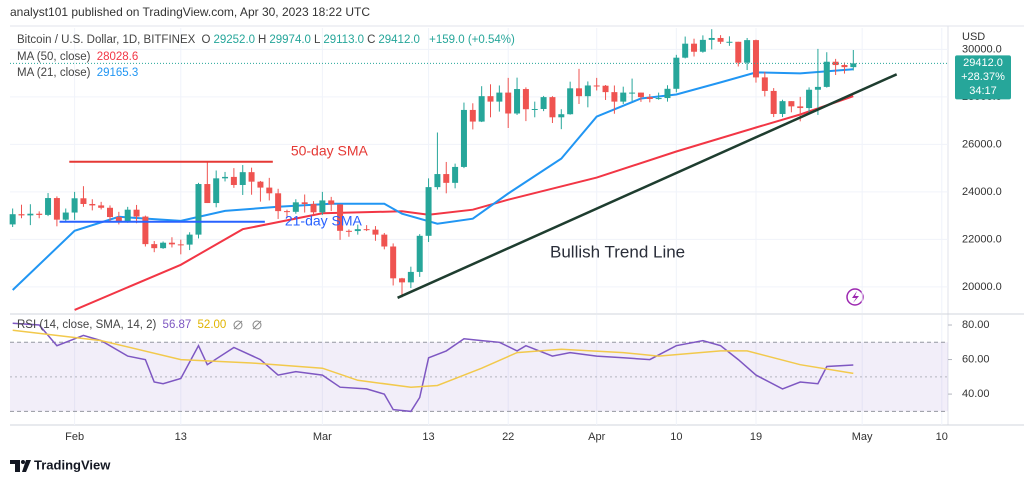 This screenshot has width=1024, height=483. Describe the element at coordinates (234, 40) in the screenshot. I see `ohlc-value: 29252.0` at that location.